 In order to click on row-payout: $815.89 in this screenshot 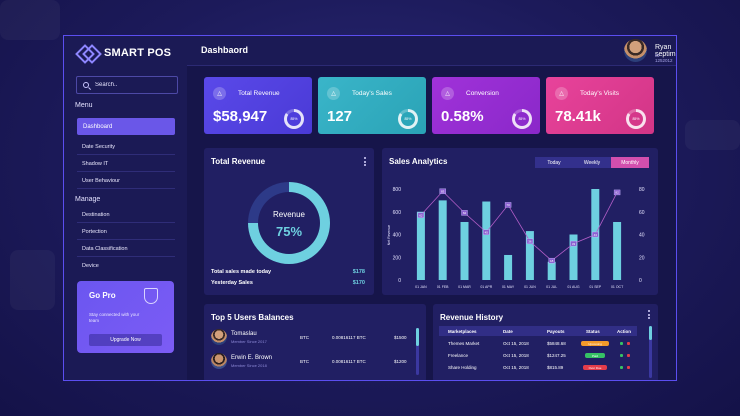, I will do `click(555, 367)`.